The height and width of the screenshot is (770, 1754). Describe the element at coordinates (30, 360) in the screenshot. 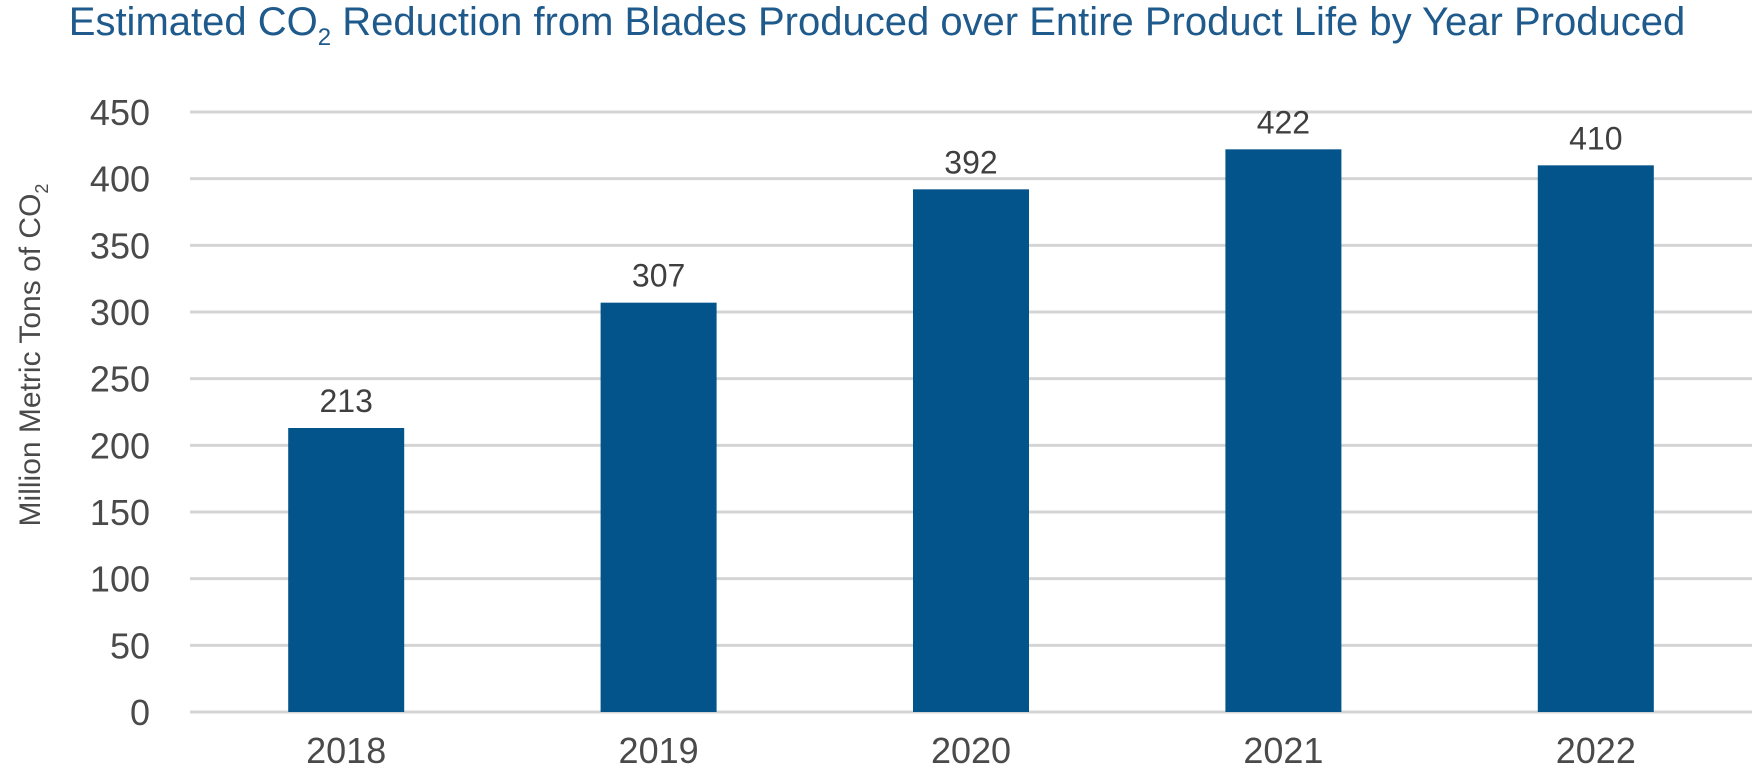

I see `y-axis-label-main: Million Metric Tons of CO` at that location.